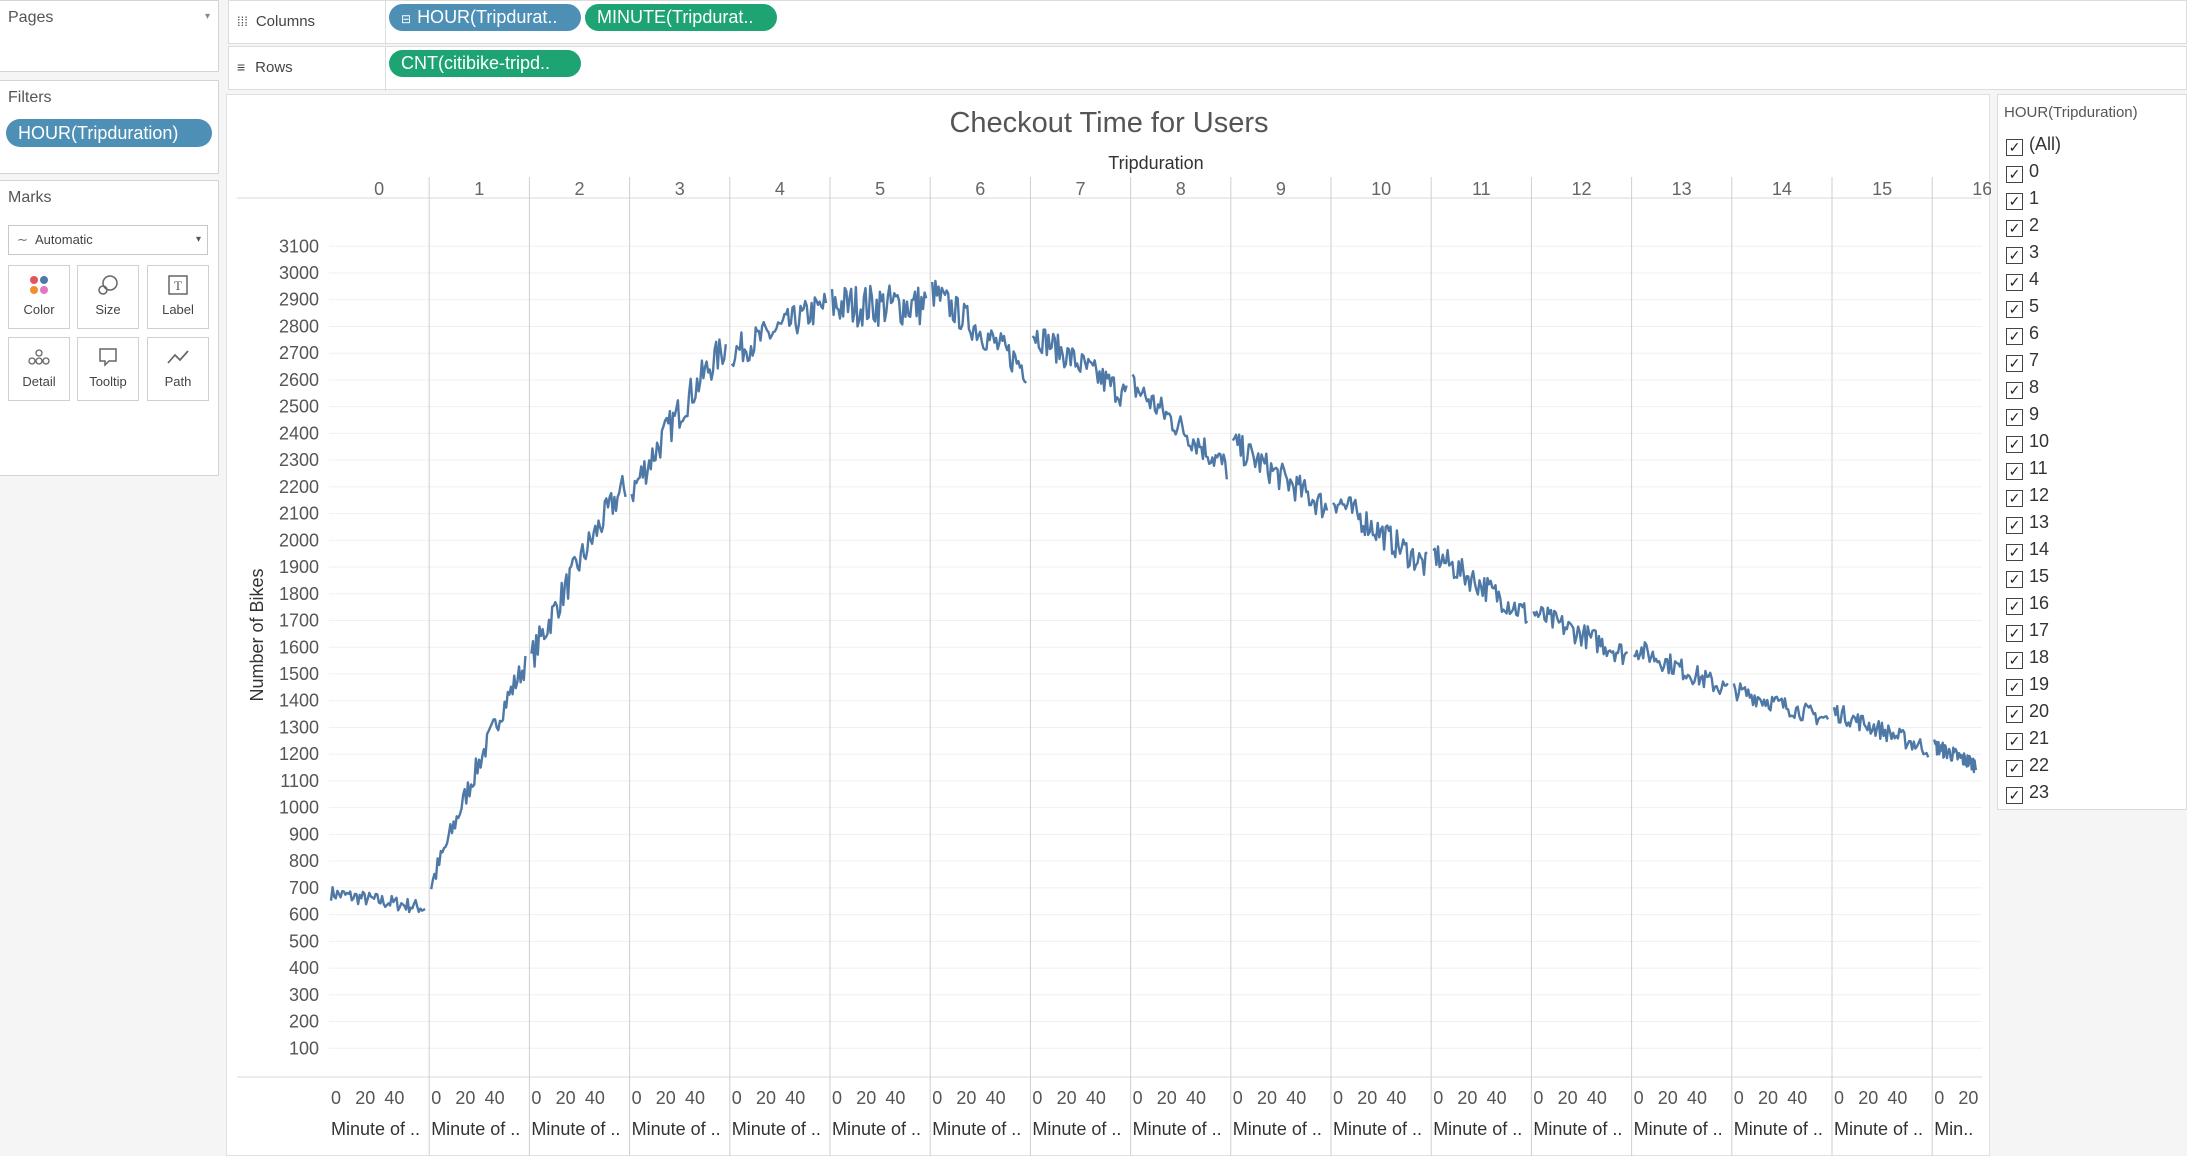 The height and width of the screenshot is (1156, 2187). What do you see at coordinates (2027, 549) in the screenshot?
I see `hour-filter-item: ✓ 14` at bounding box center [2027, 549].